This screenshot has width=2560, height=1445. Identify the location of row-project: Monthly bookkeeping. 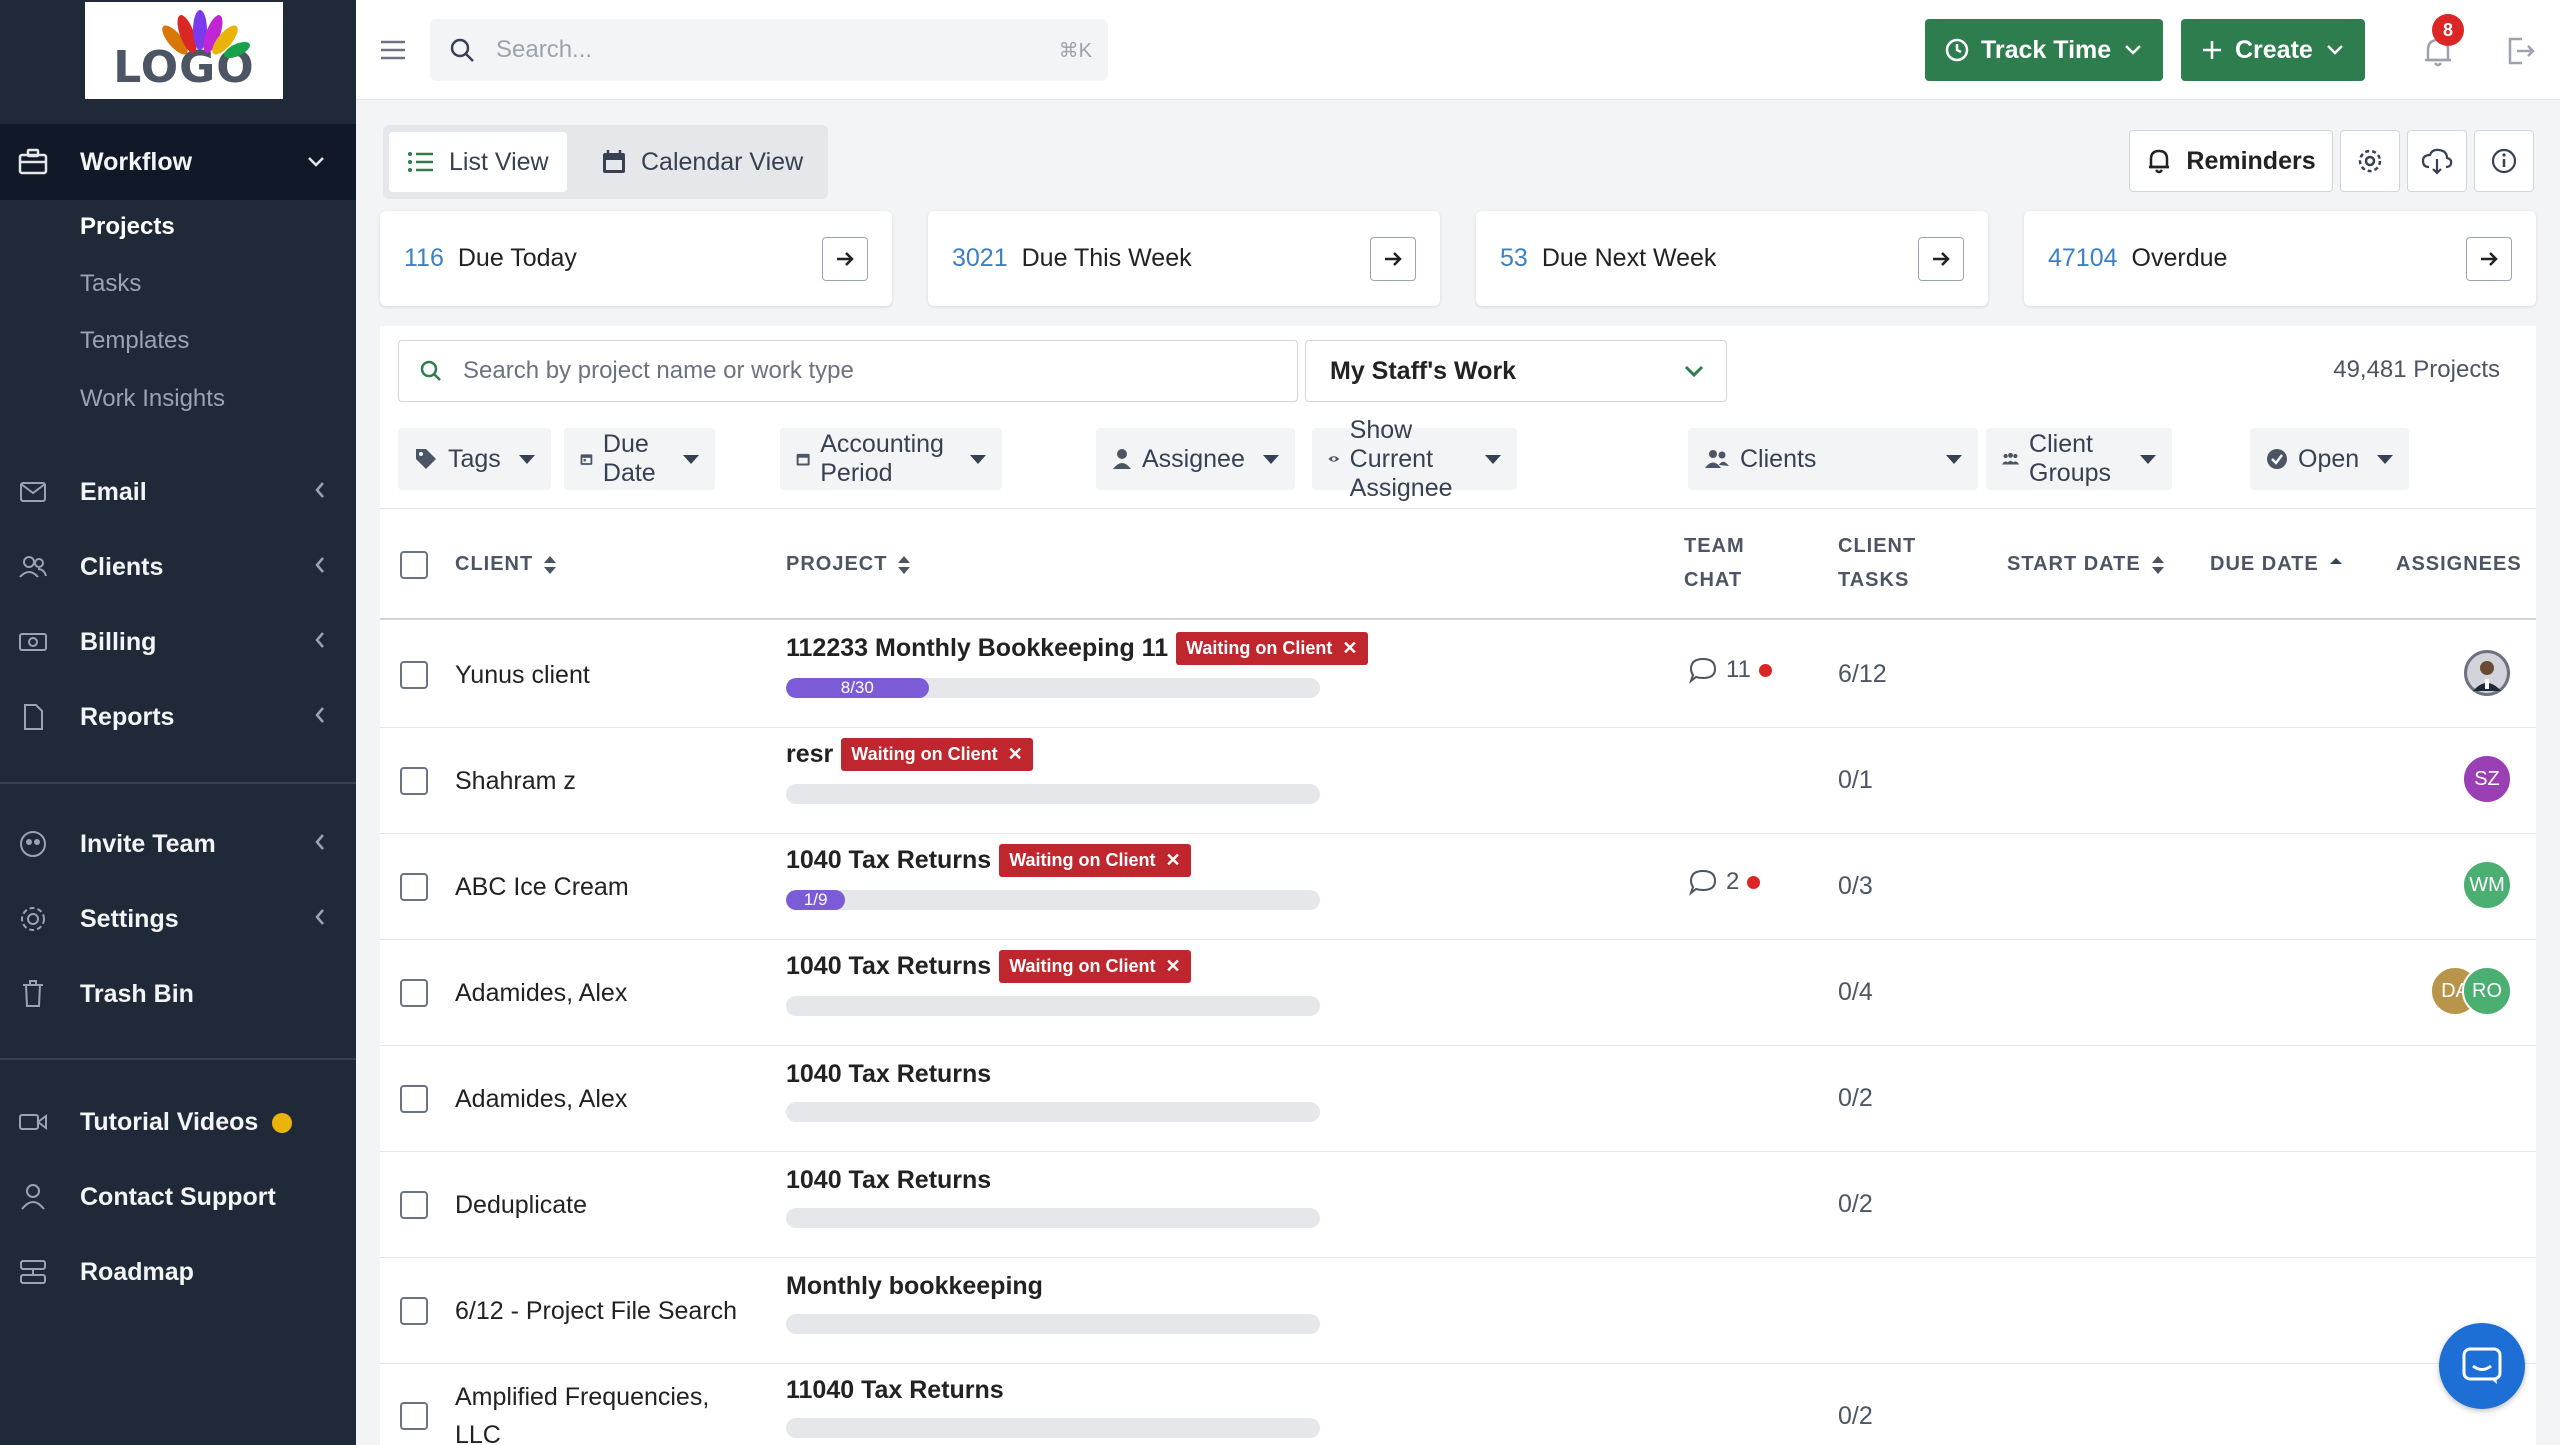
(914, 1286).